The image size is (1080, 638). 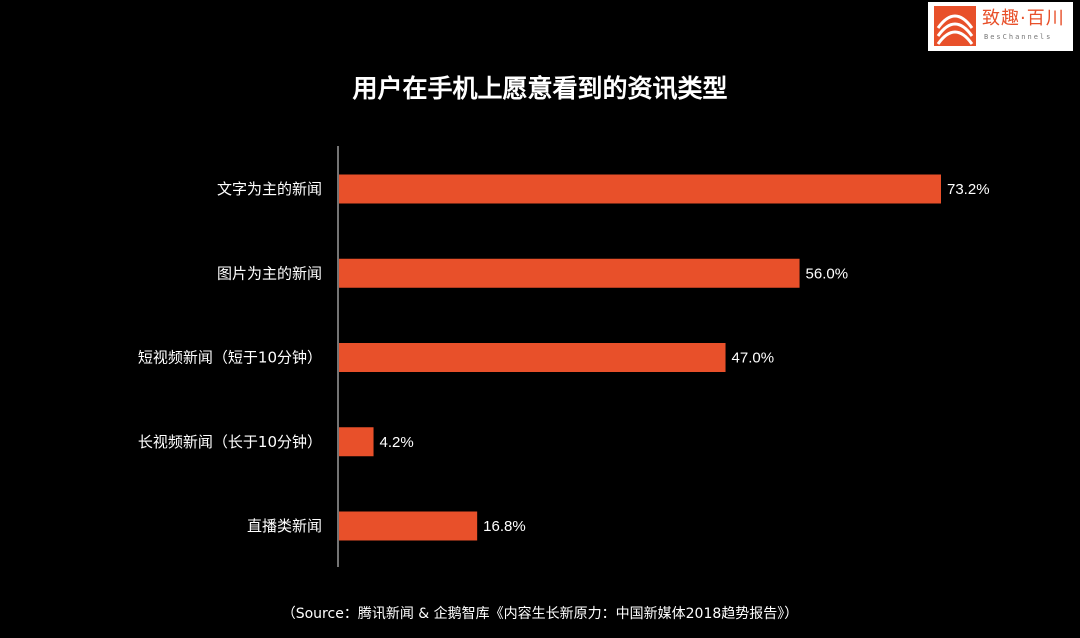 I want to click on category-label: 直播类新闻, so click(x=284, y=526).